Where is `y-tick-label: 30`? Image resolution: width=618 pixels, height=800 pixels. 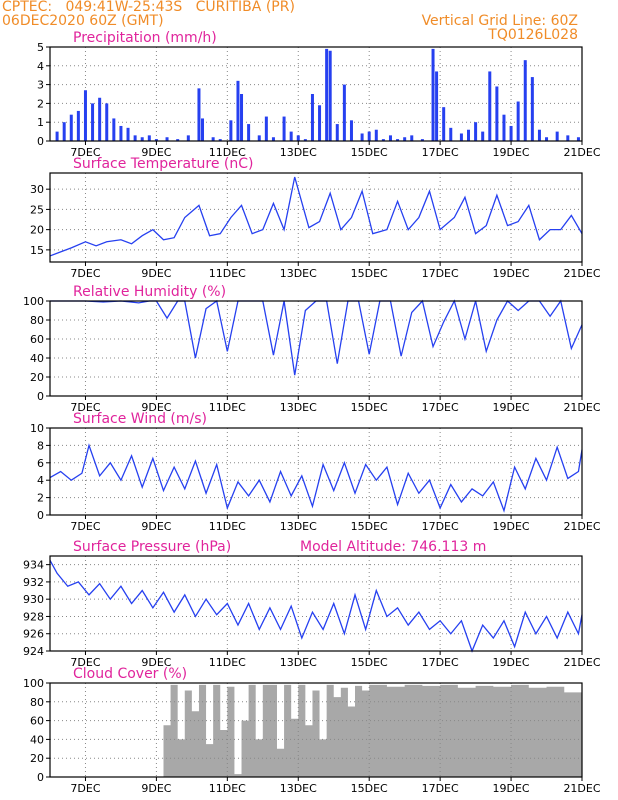 y-tick-label: 30 is located at coordinates (37, 189).